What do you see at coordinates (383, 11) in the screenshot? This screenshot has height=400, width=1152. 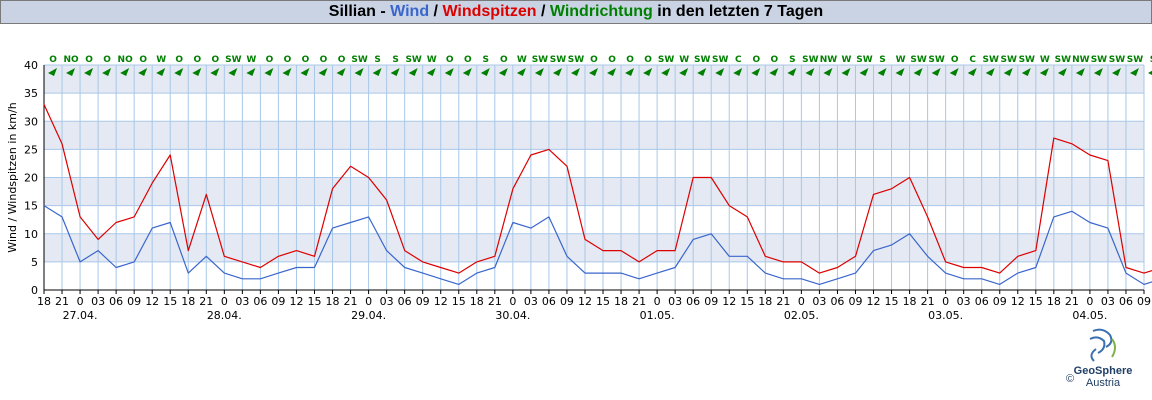 I see `title-sep-1: -` at bounding box center [383, 11].